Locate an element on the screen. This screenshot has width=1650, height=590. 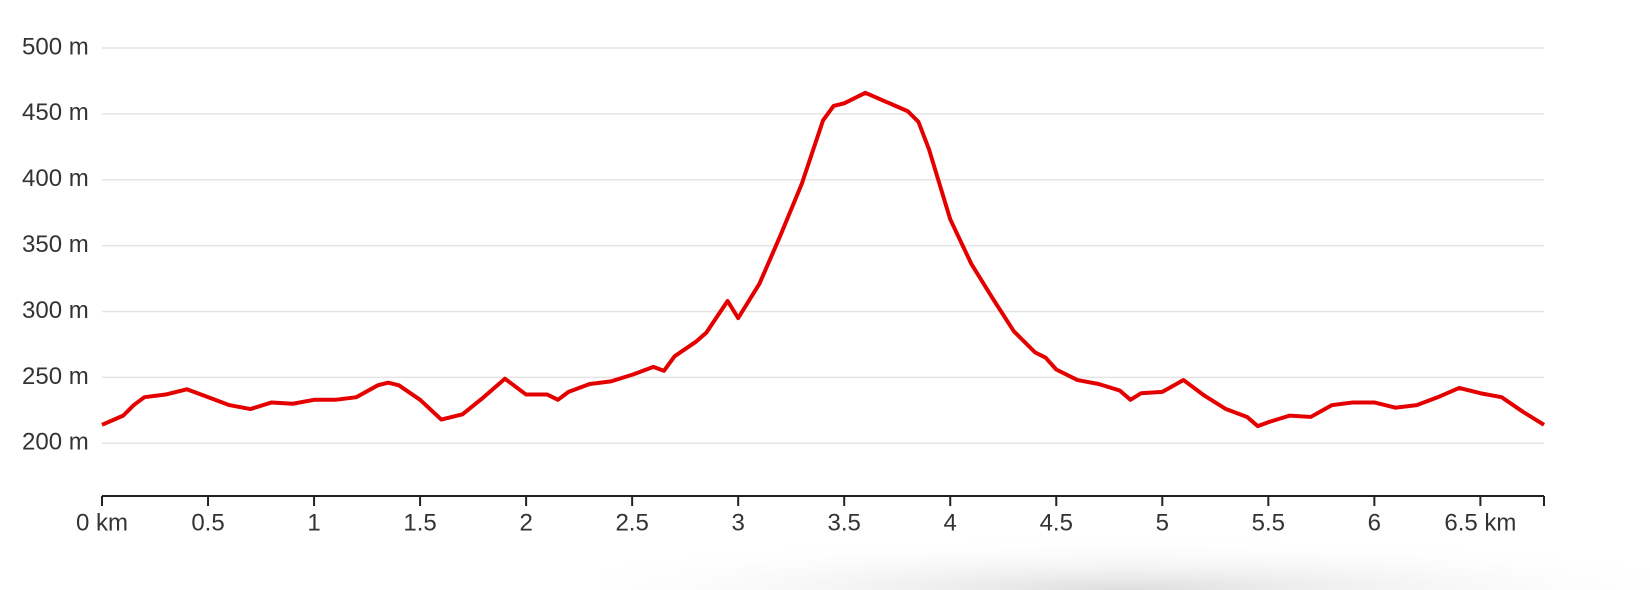
y-tick-label: 450 m is located at coordinates (55, 112).